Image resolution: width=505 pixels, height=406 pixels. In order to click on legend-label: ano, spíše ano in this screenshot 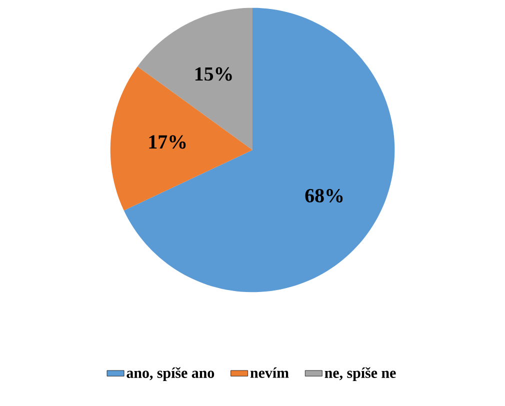, I will do `click(170, 374)`.